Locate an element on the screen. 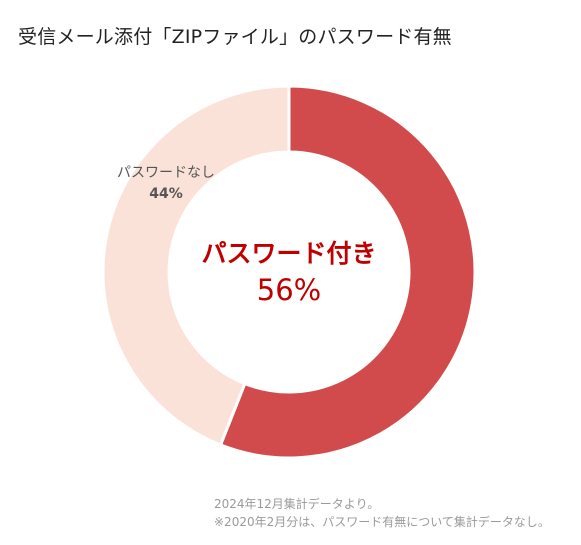 The width and height of the screenshot is (581, 545). footnote-note: ※2020年2月分は、パスワード有無について集計データなし。 is located at coordinates (382, 522).